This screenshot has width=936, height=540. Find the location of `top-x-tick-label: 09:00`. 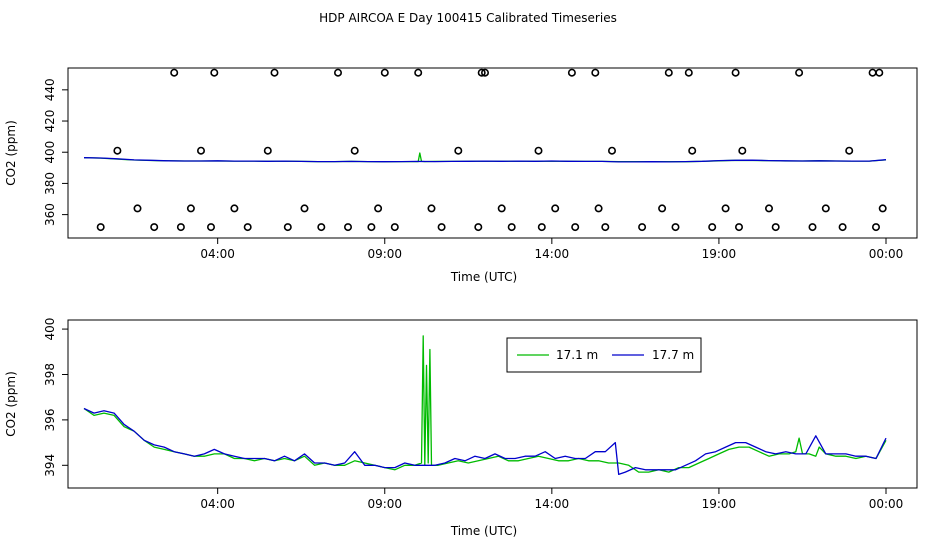

top-x-tick-label: 09:00 is located at coordinates (384, 254).